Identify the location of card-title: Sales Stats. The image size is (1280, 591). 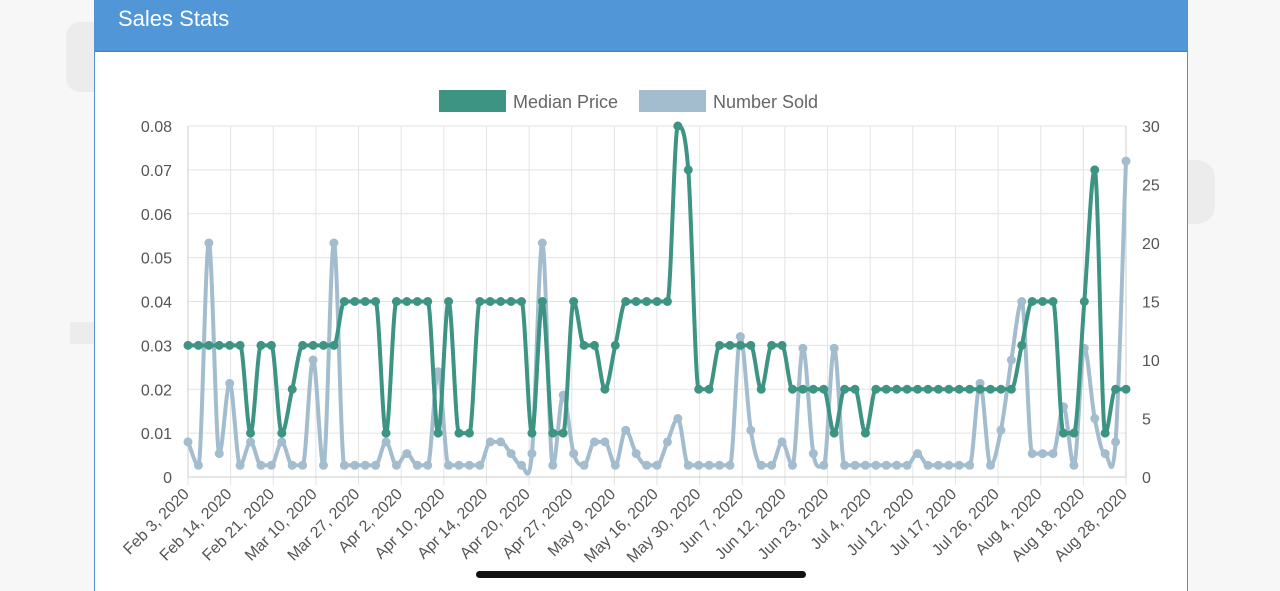
(174, 18).